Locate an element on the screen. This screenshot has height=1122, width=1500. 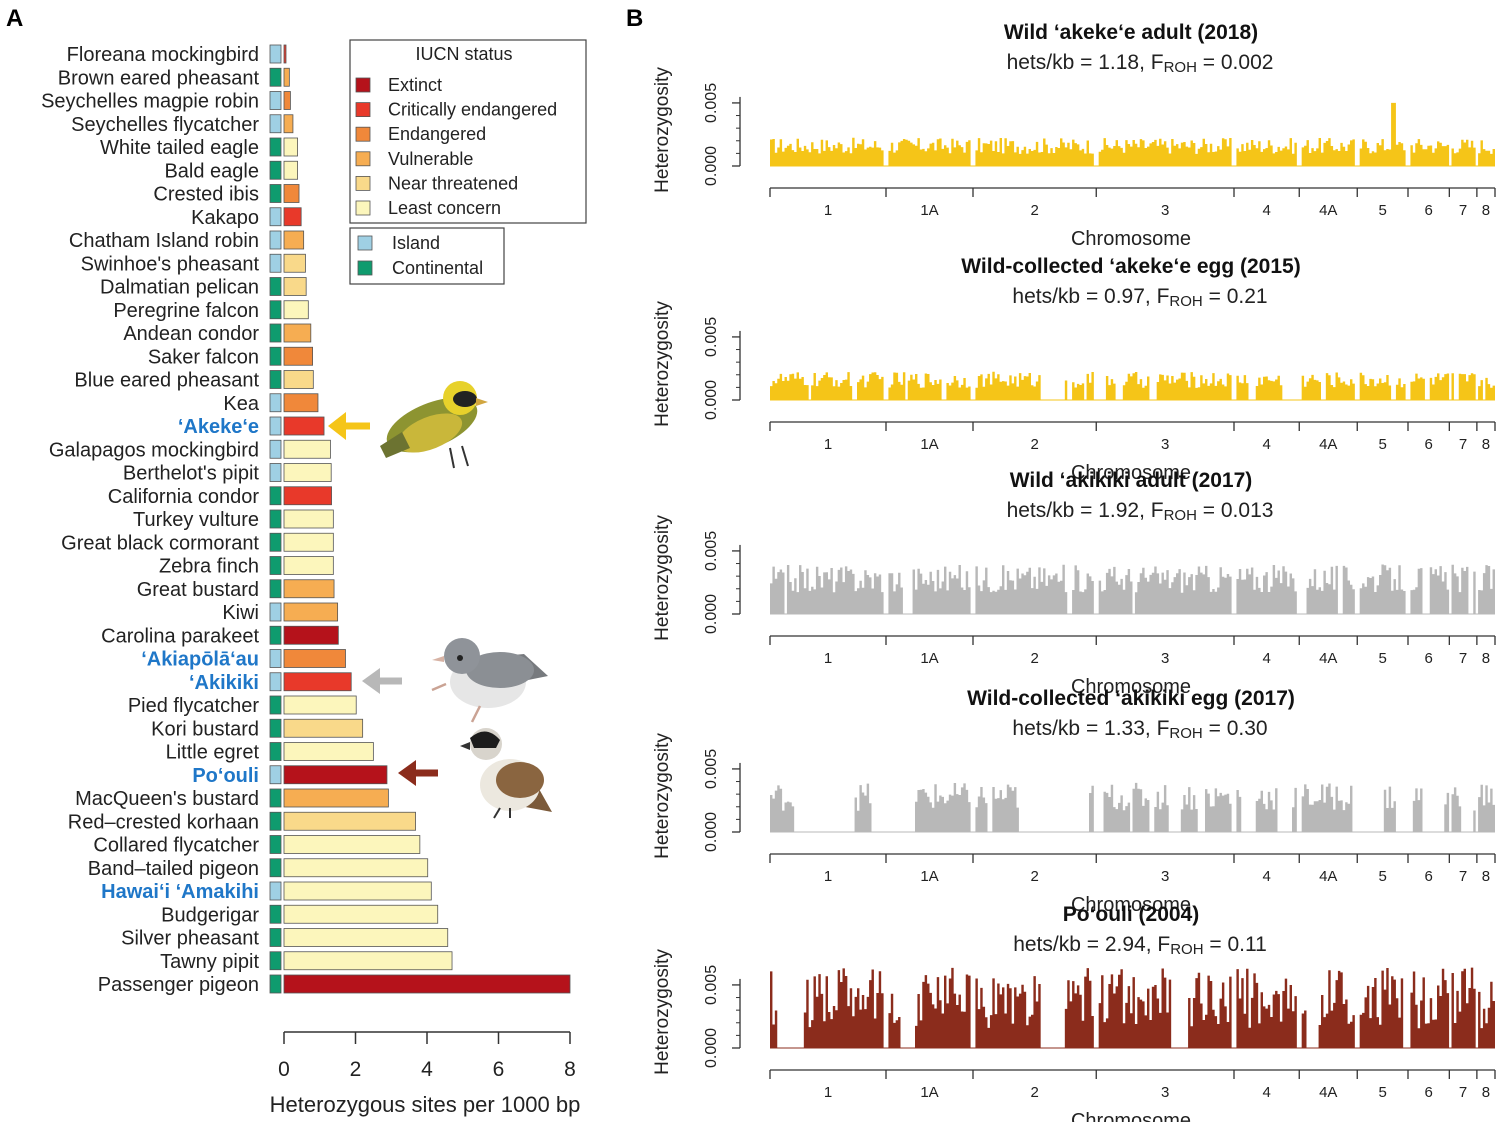
track-chrom-label-4-3: 3 is located at coordinates (1165, 1092).